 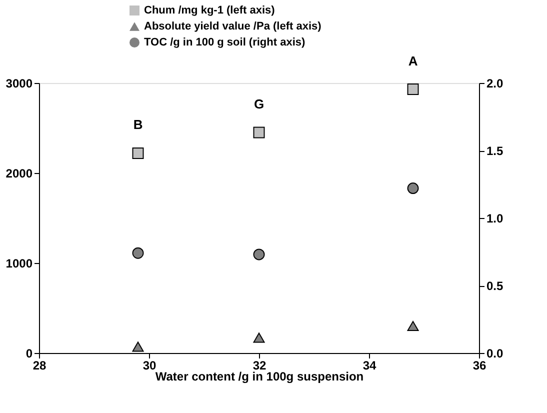 I want to click on y2-tick-label: 2.0, so click(x=495, y=83).